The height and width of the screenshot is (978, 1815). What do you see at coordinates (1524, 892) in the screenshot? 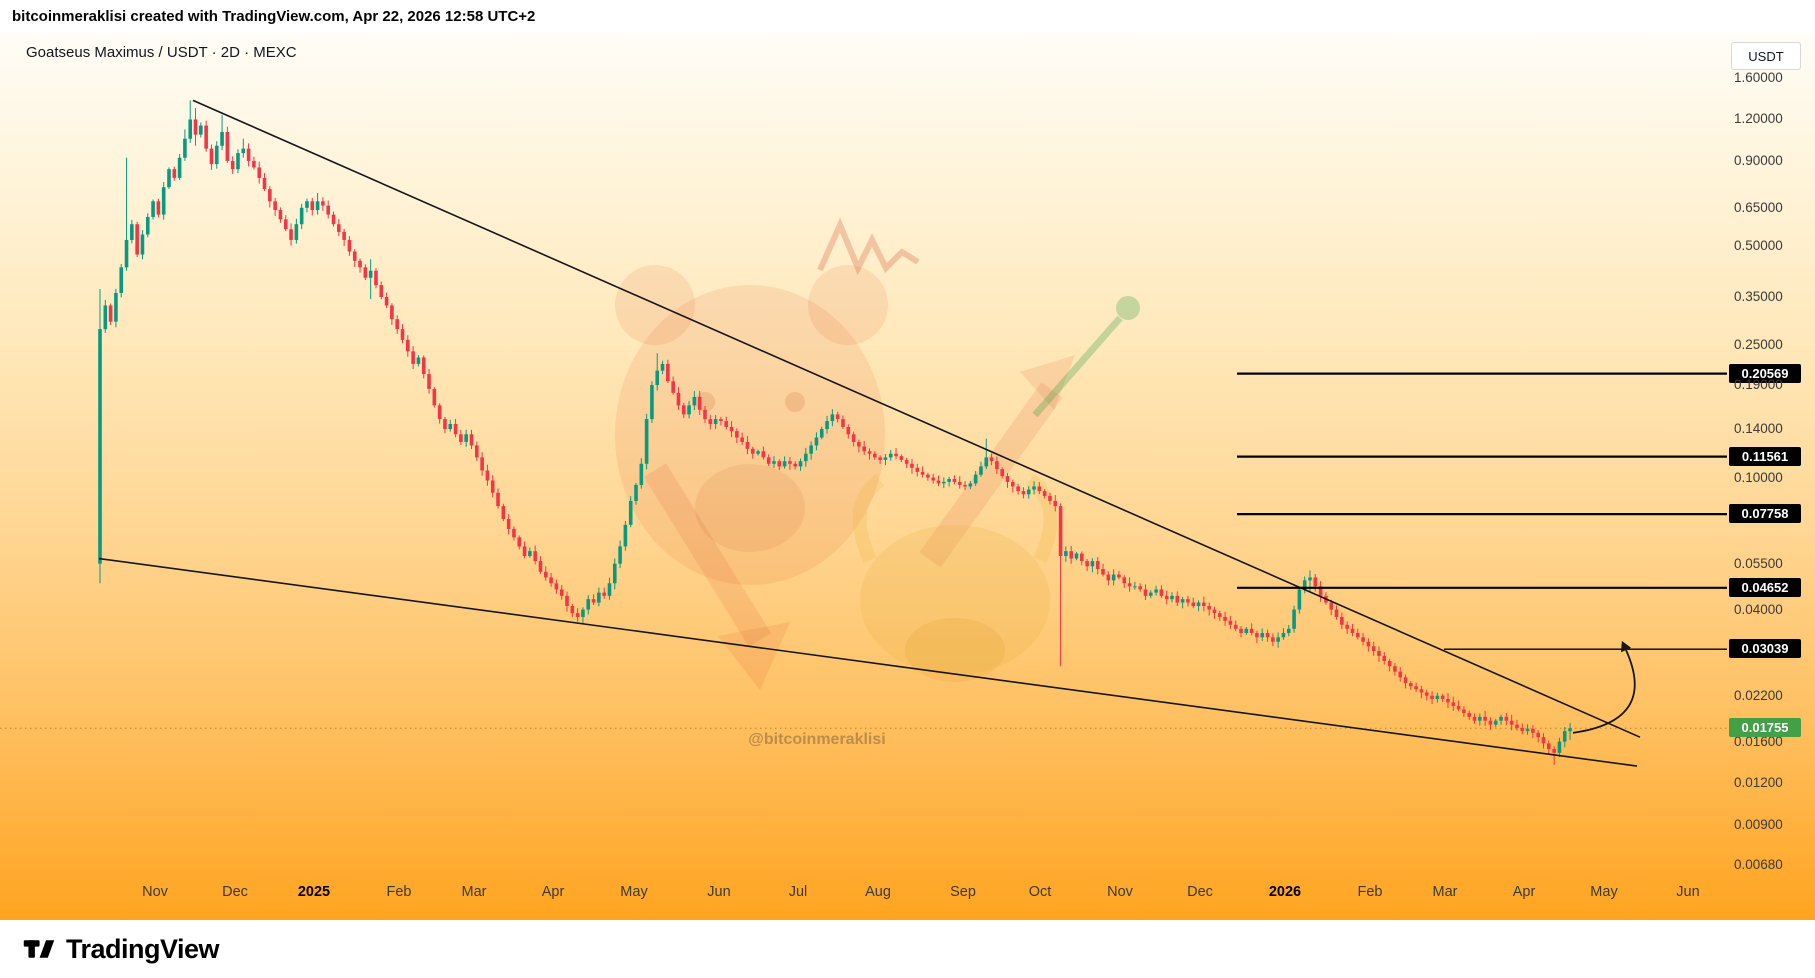
I see `time-tick: Apr` at bounding box center [1524, 892].